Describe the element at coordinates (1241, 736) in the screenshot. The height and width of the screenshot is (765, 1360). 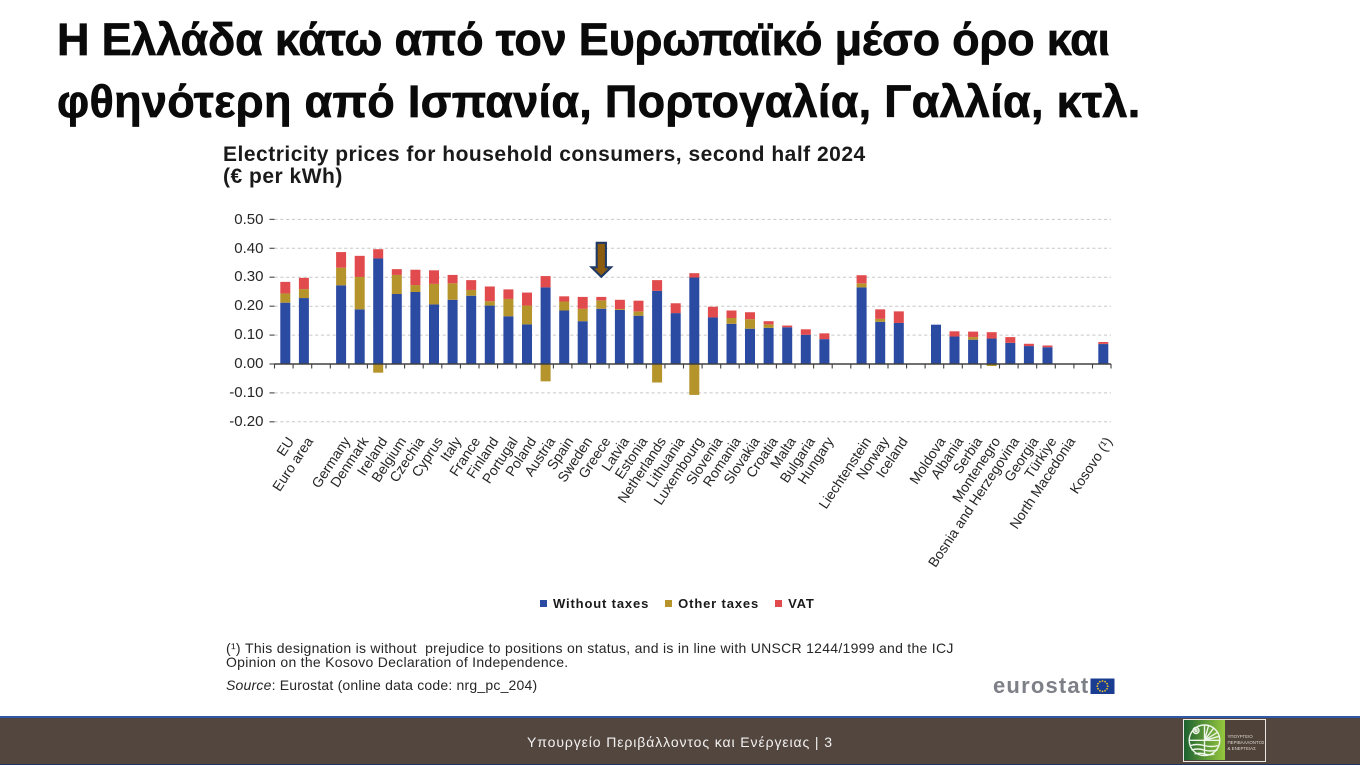
I see `svg-text: ΥΠΟΥΡΓΕΙΟ` at that location.